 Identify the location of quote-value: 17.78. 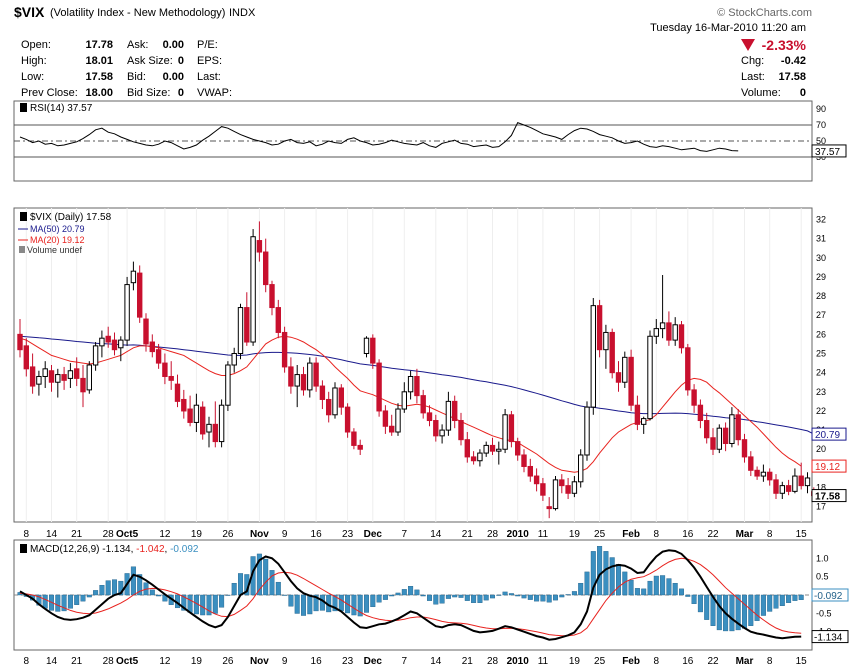
(99, 45).